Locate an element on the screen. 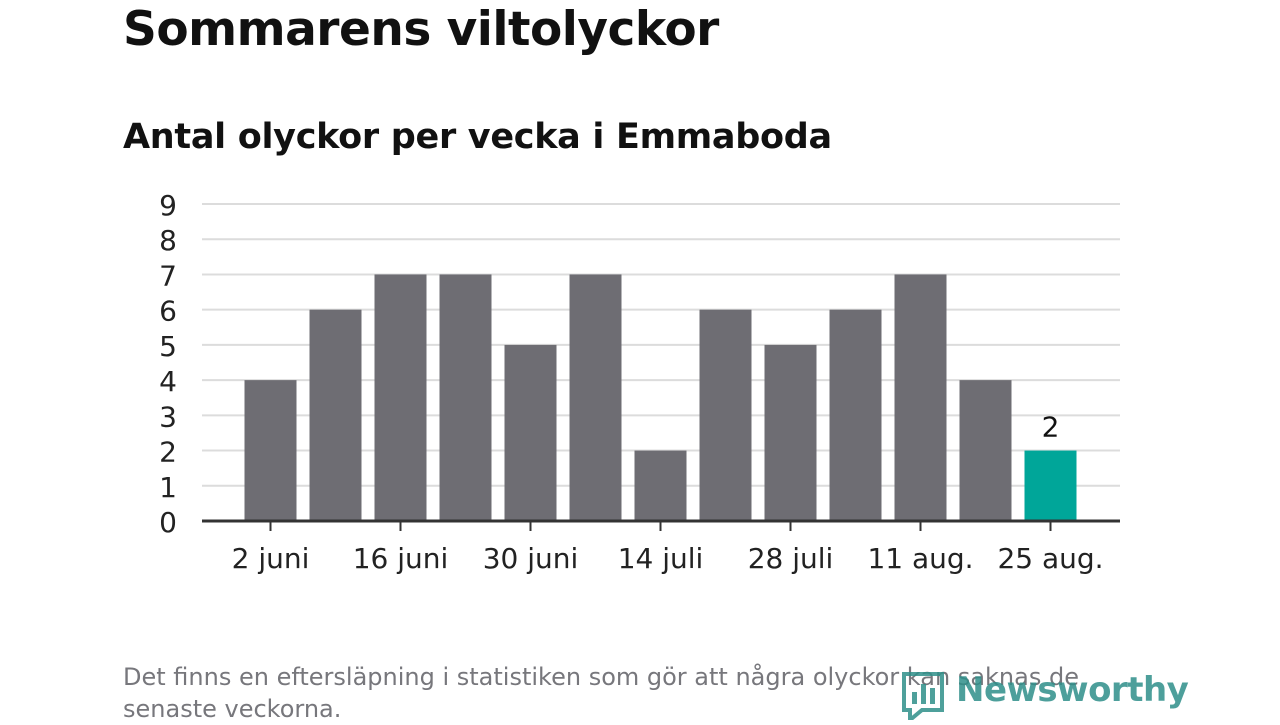  chart-subtitle: Antal olyckor per vecka i Emmaboda is located at coordinates (477, 137).